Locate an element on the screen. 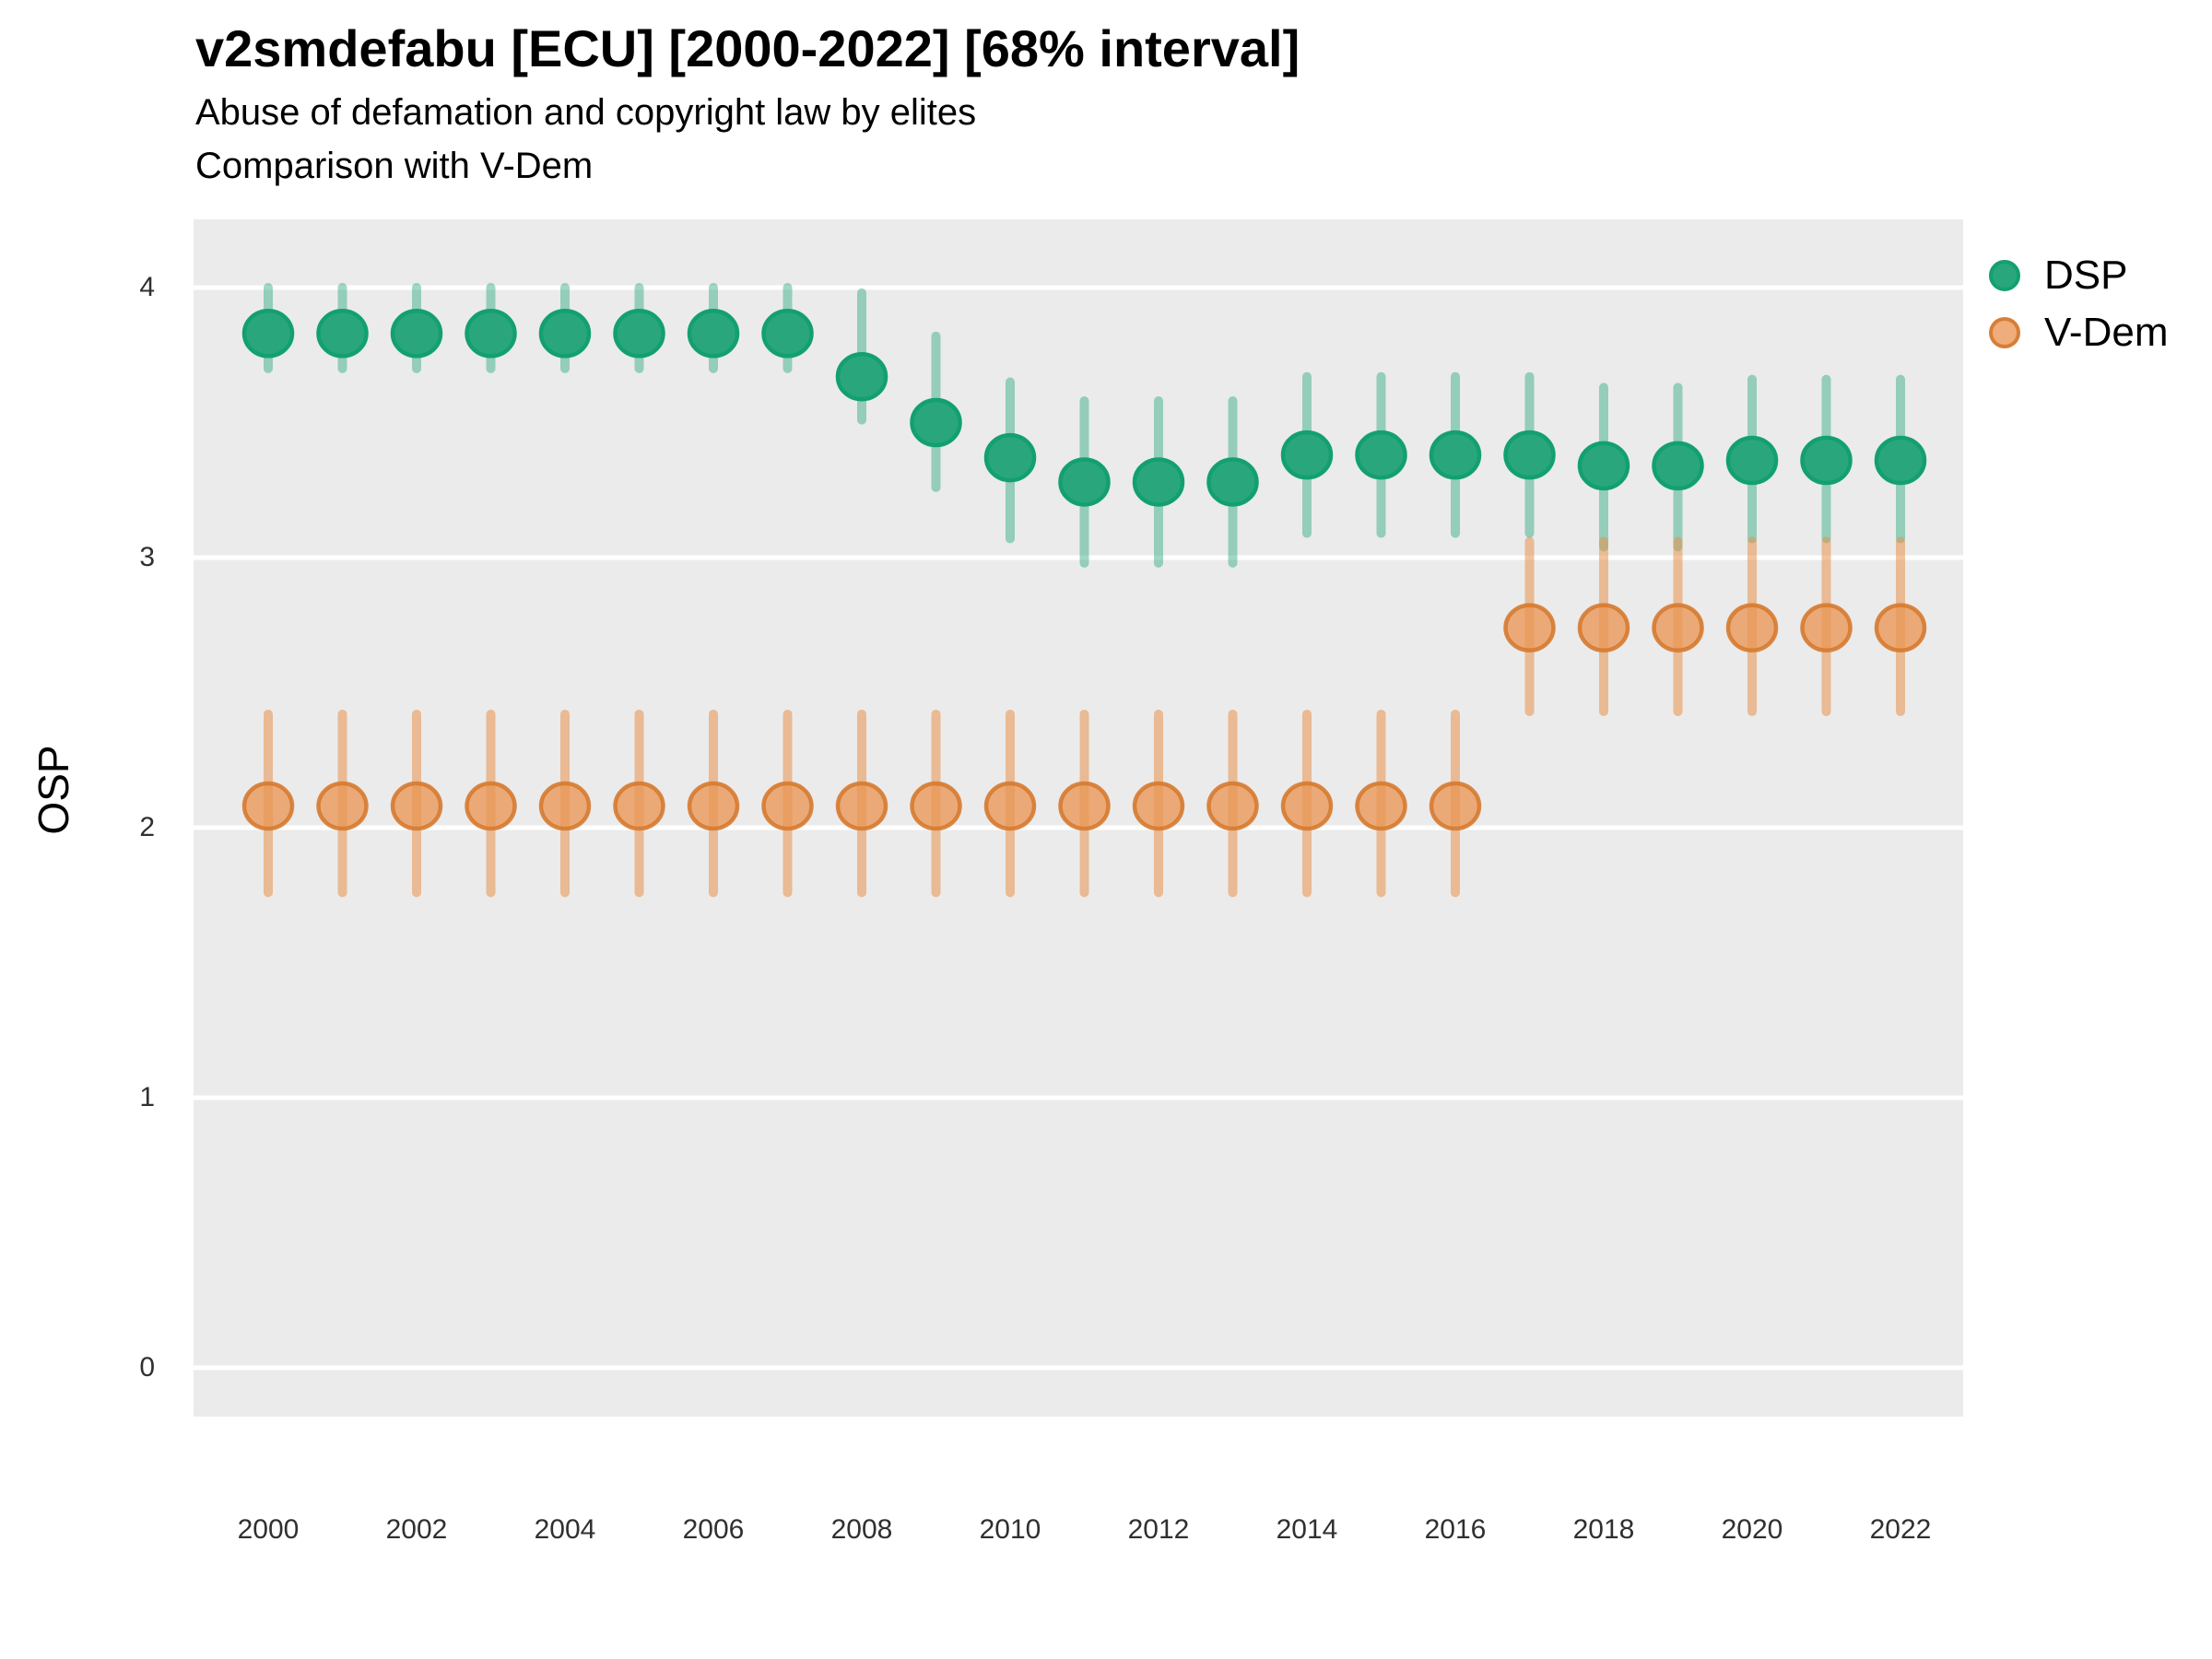 The width and height of the screenshot is (2212, 1659). dsp-point-2011 is located at coordinates (1084, 482).